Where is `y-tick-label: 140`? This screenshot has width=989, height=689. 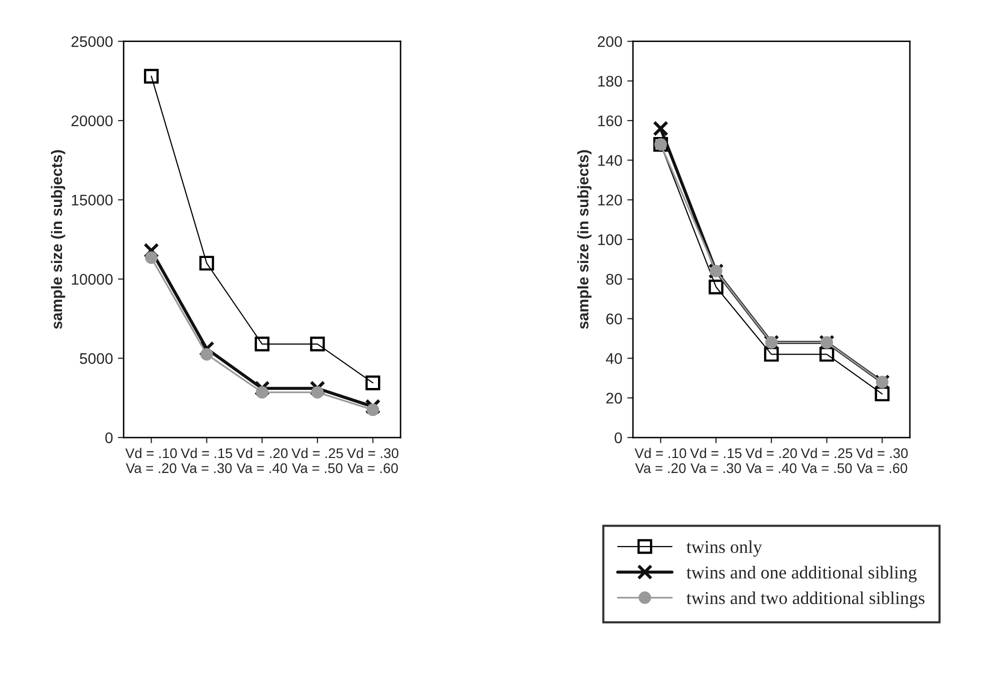 y-tick-label: 140 is located at coordinates (610, 160).